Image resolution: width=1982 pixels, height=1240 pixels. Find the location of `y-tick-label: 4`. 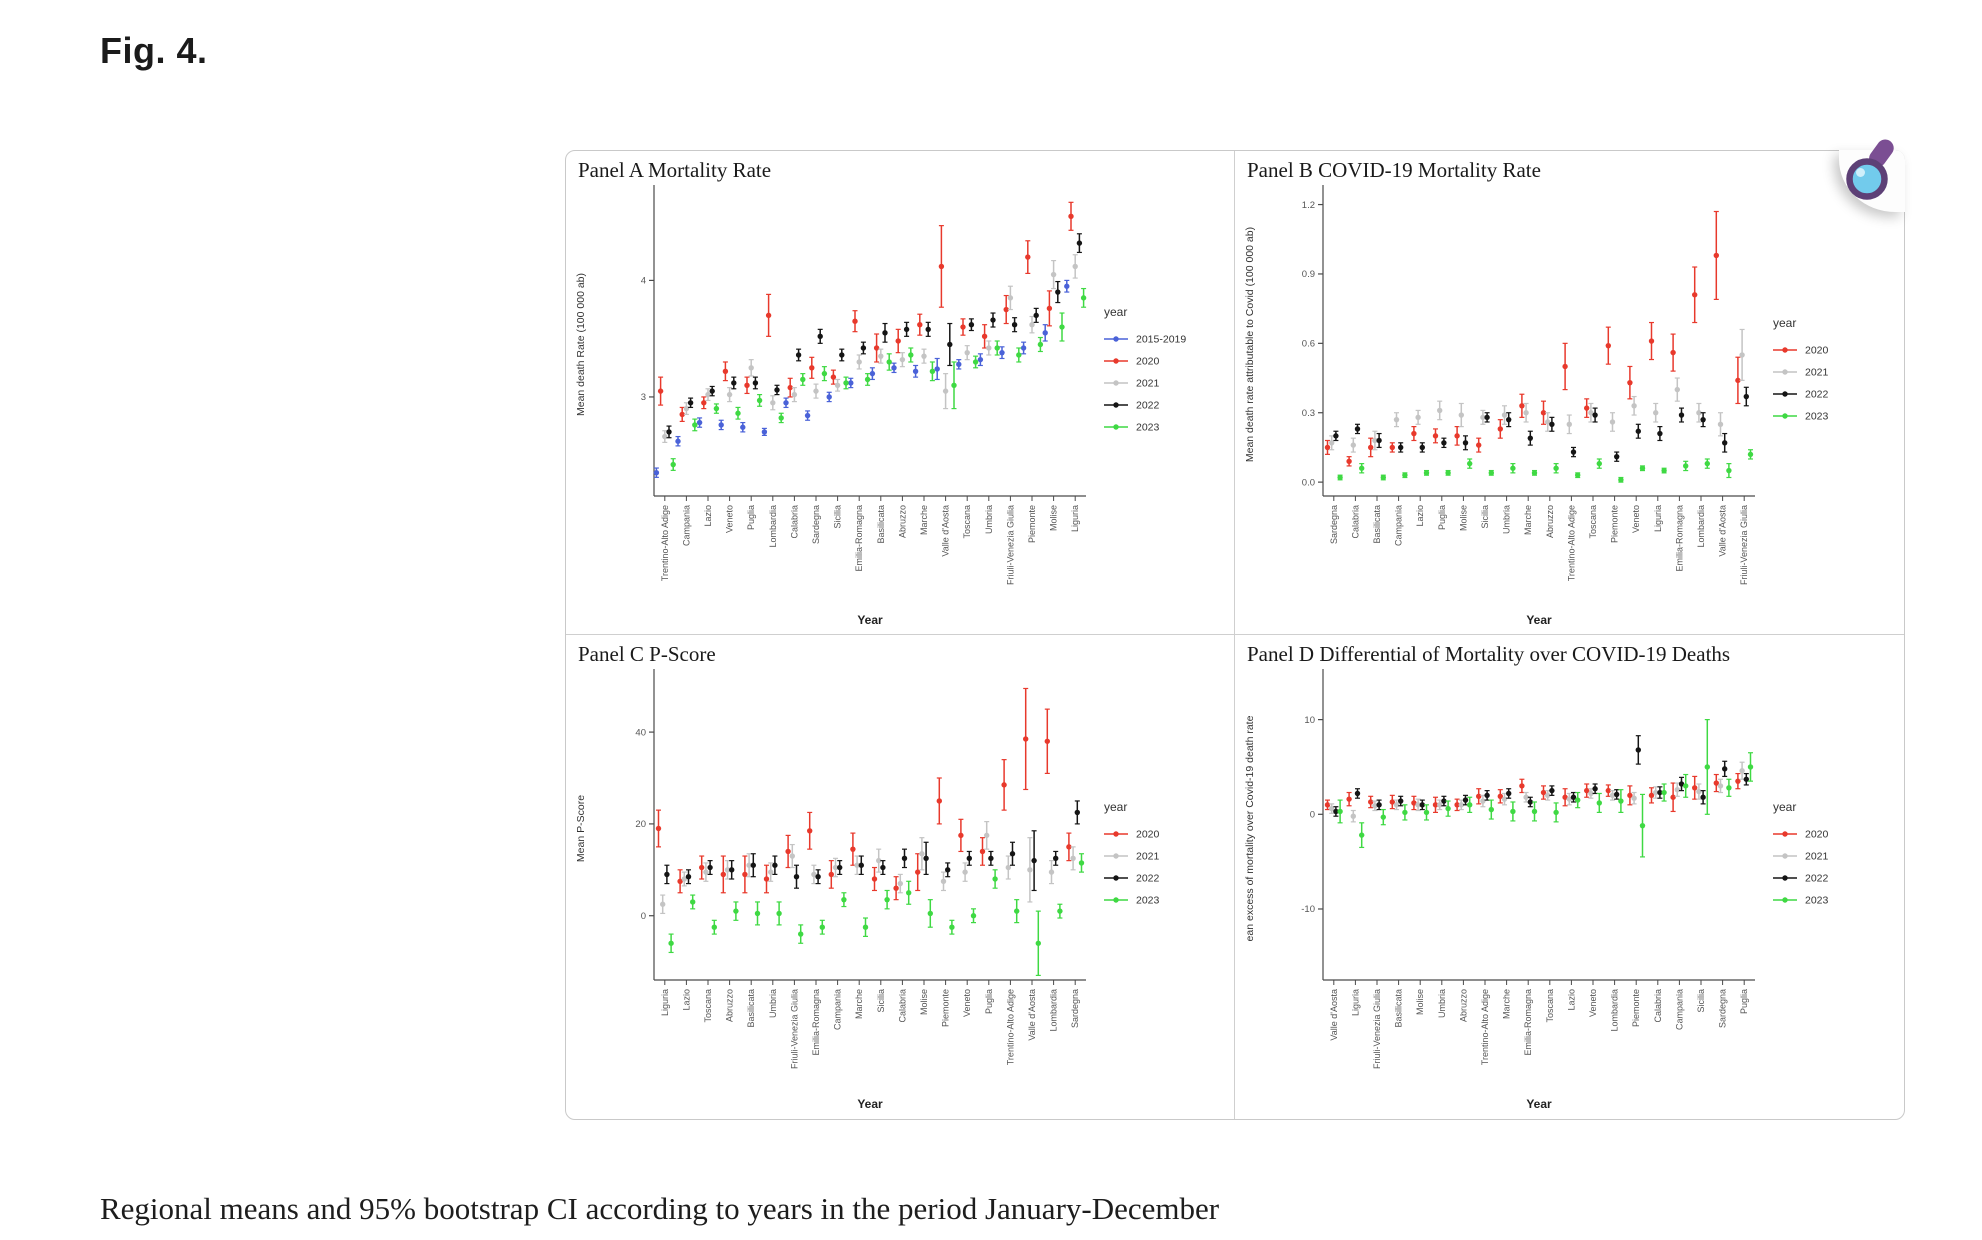

y-tick-label: 4 is located at coordinates (643, 281).